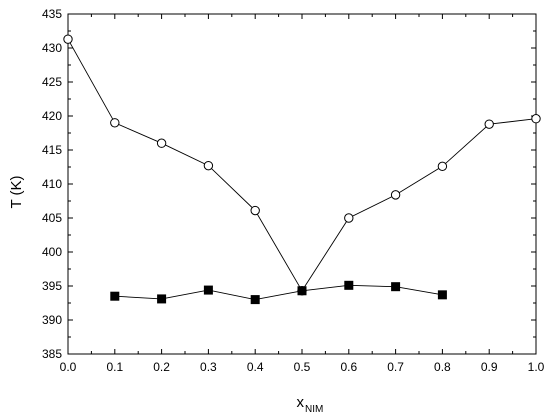  I want to click on x-tick-label: 0.6, so click(348, 367).